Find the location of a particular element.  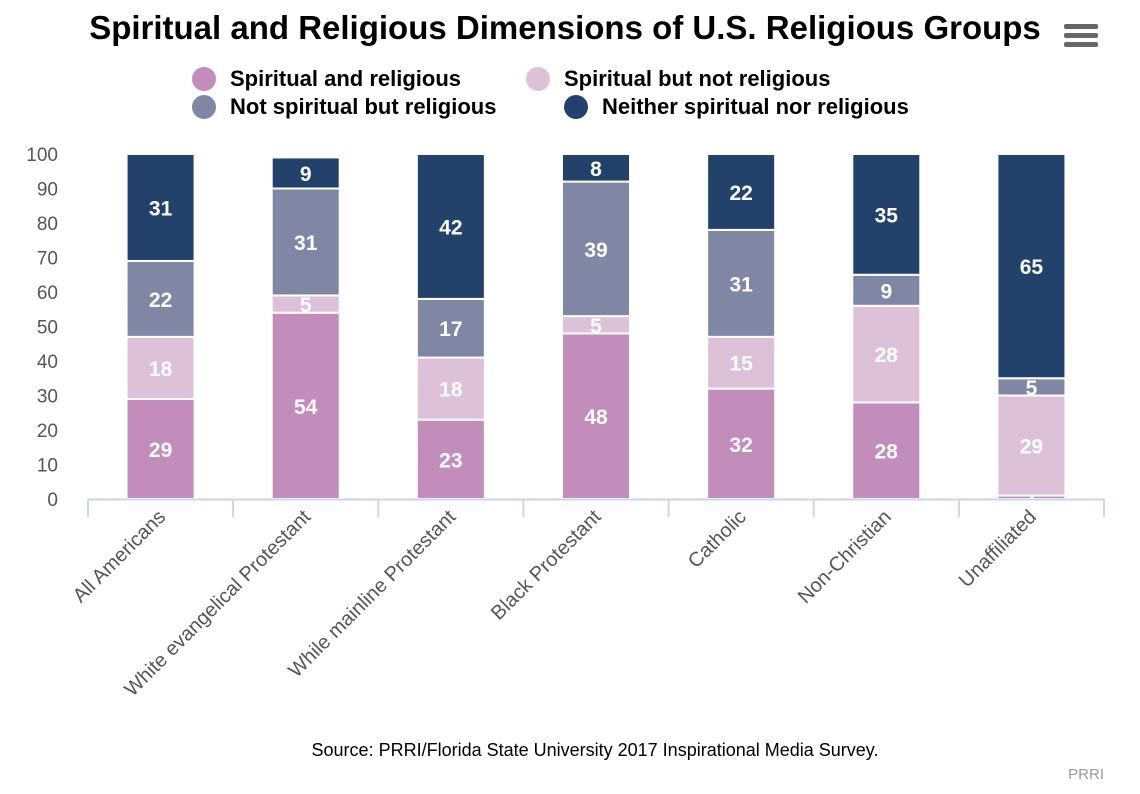

legend-item-spiritual-not-religious: Spiritual but not religious is located at coordinates (678, 79).